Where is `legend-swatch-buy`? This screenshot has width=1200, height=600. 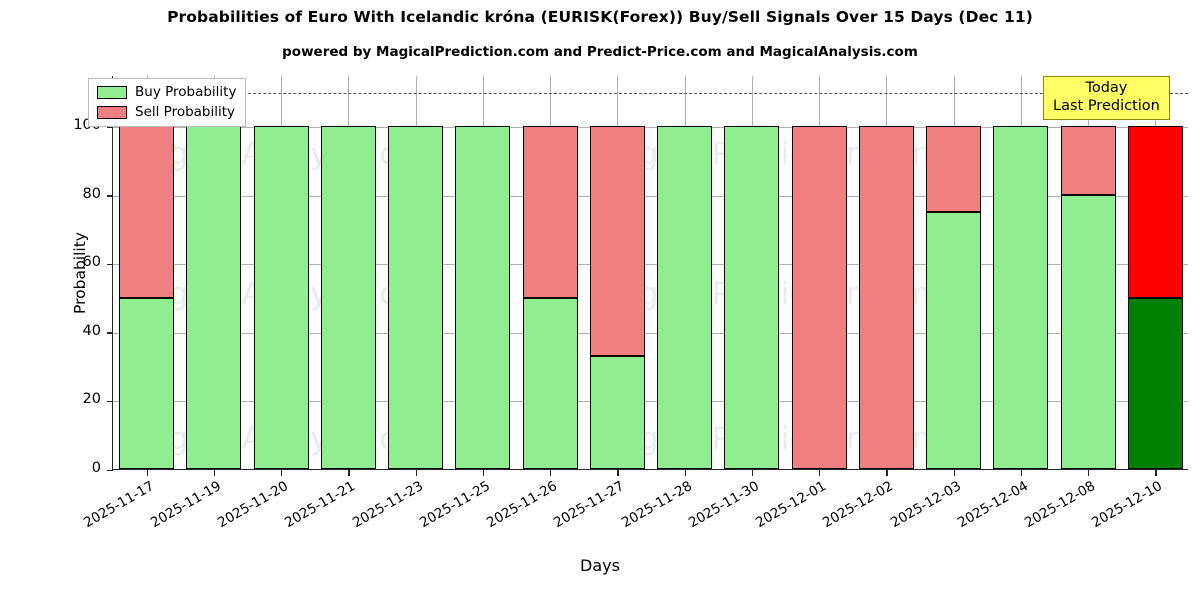
legend-swatch-buy is located at coordinates (112, 92).